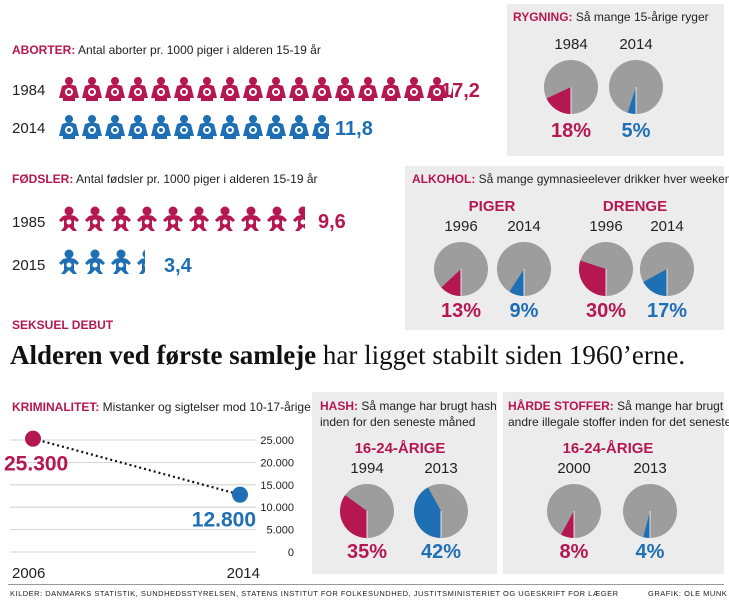 This screenshot has height=608, width=729. I want to click on fodsler-year-2: 2015, so click(29, 265).